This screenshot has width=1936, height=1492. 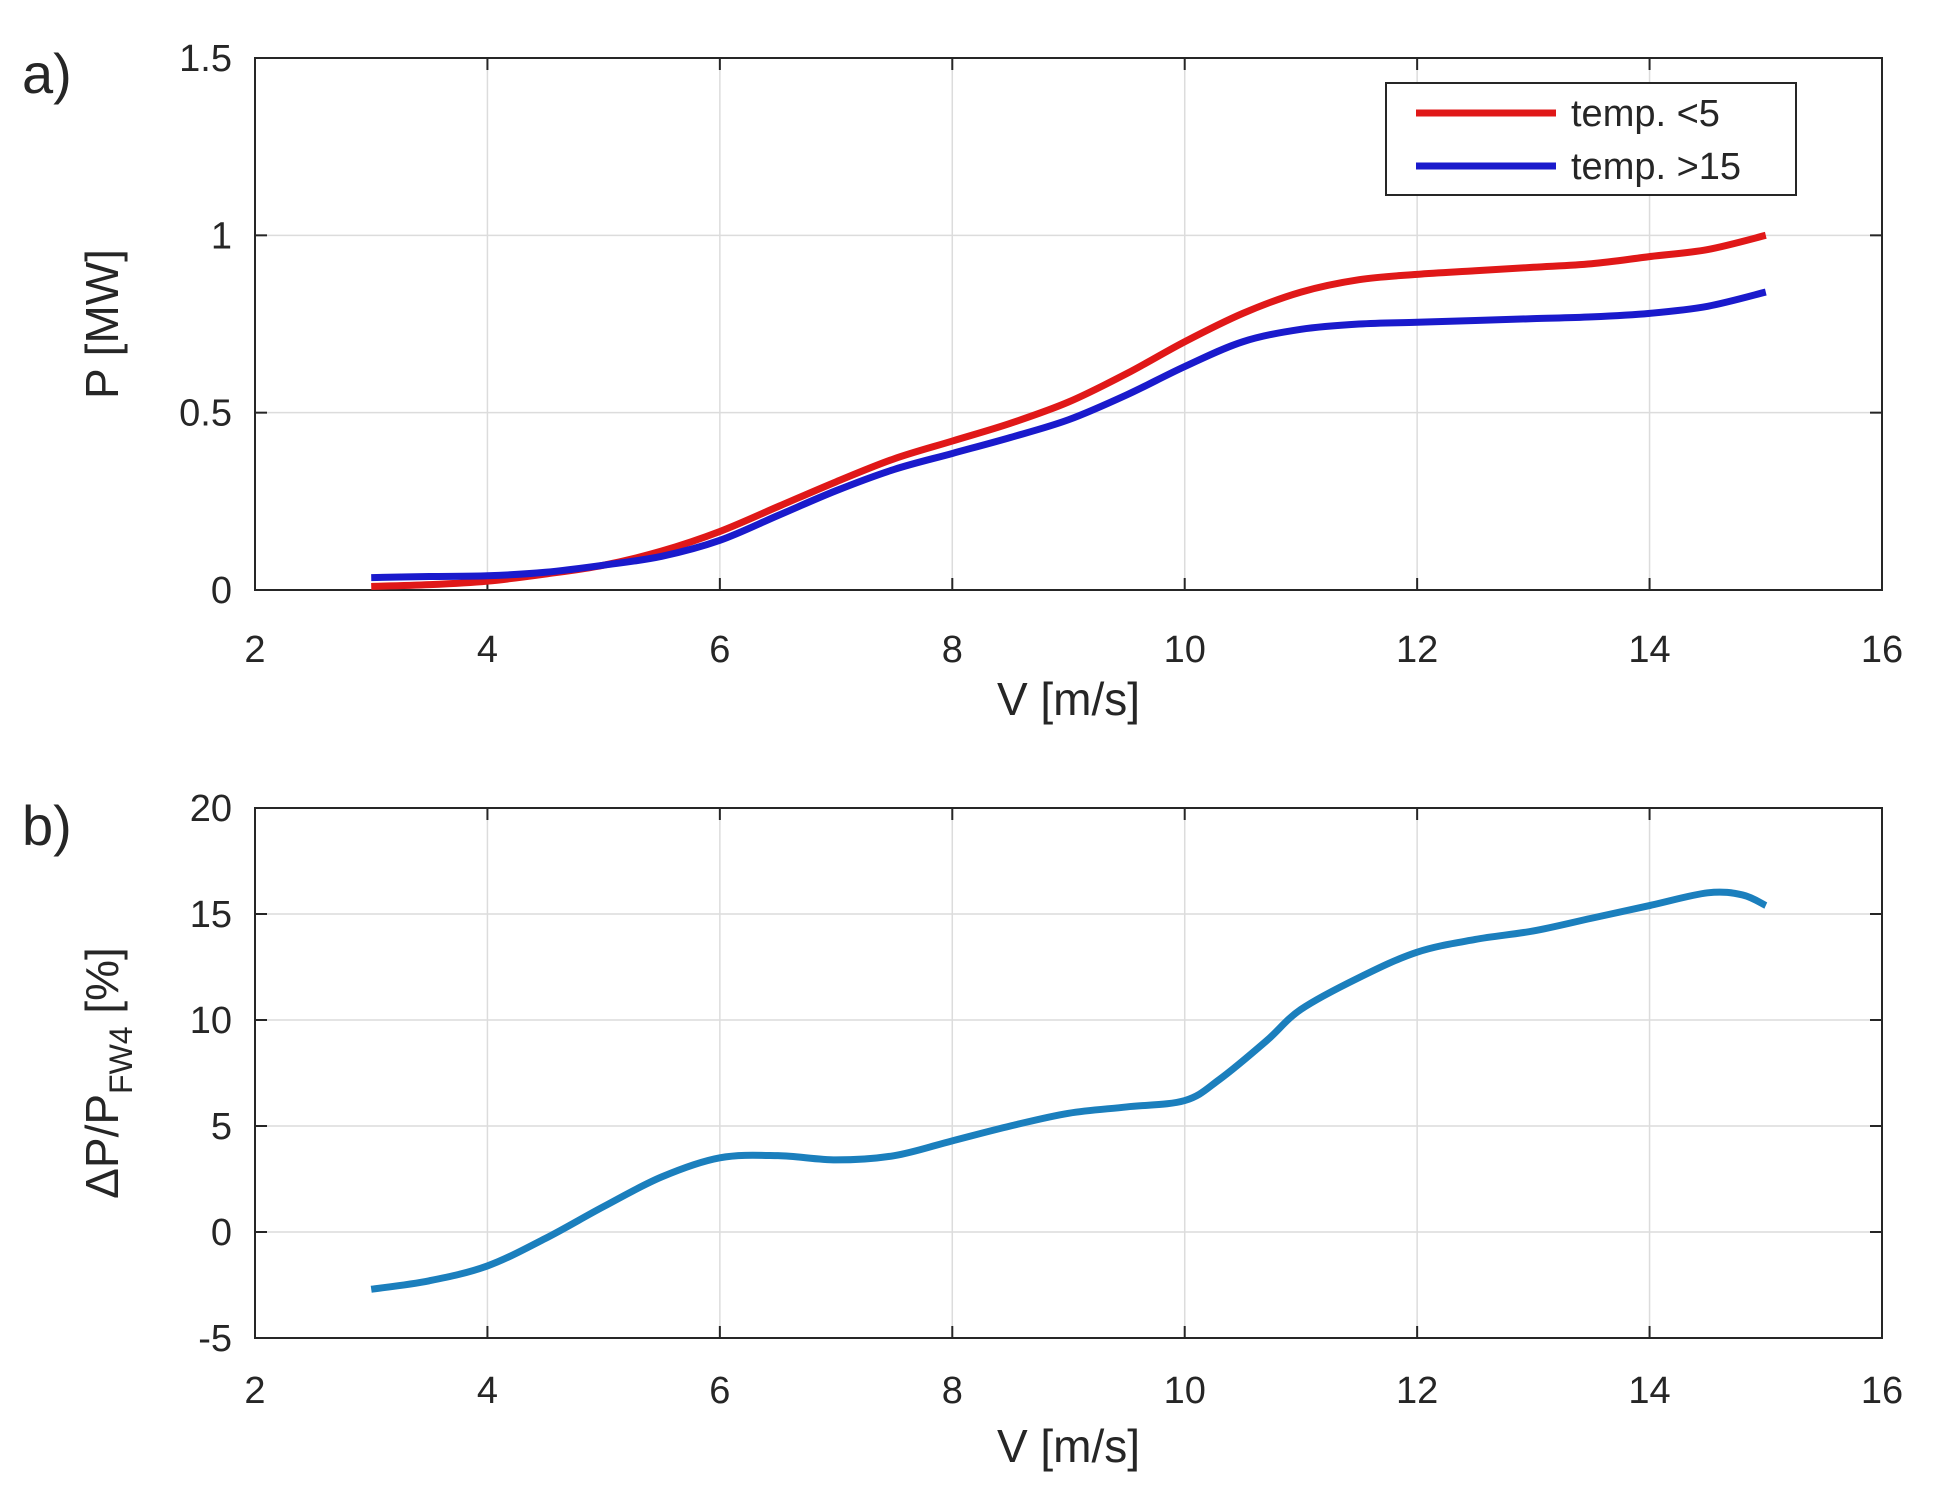 I want to click on legend-label-1: temp. <5, so click(x=1645, y=114).